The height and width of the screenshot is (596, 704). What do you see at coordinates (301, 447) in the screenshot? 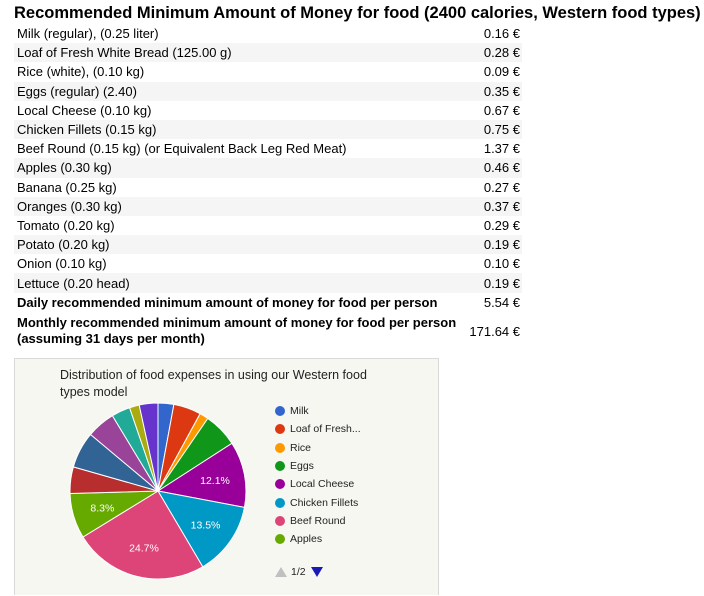
I see `legend-label: Rice` at bounding box center [301, 447].